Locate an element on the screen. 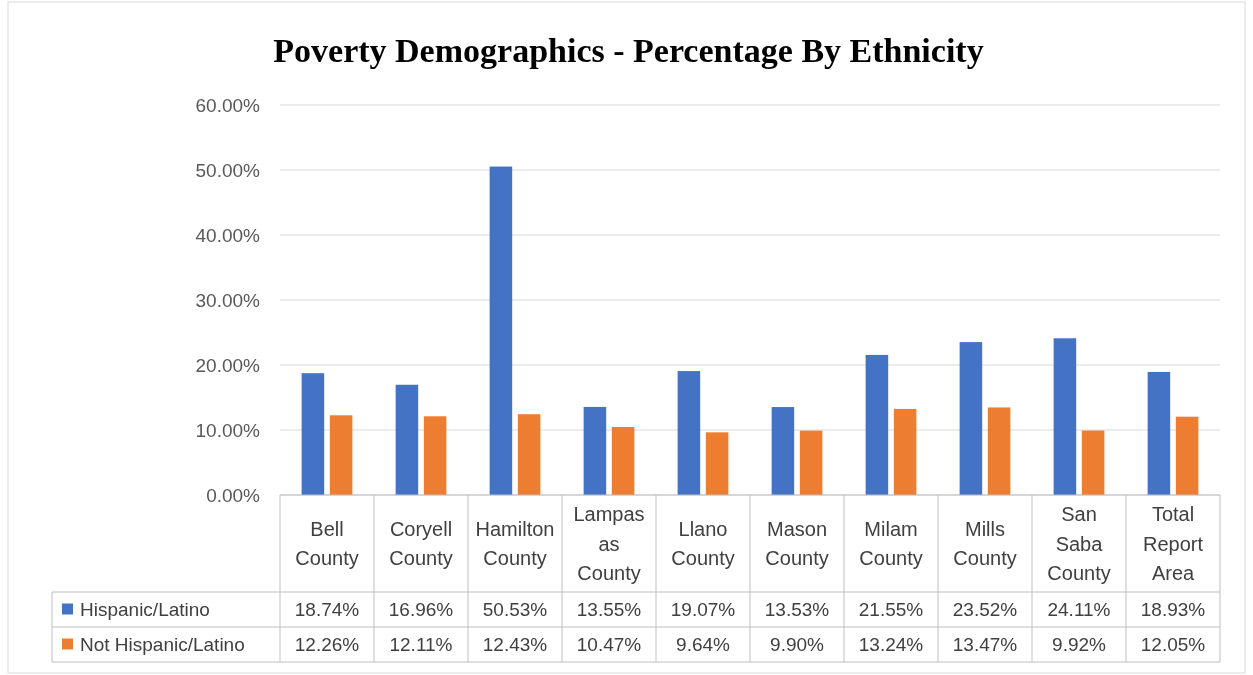  data-label: 24.11% is located at coordinates (1079, 610).